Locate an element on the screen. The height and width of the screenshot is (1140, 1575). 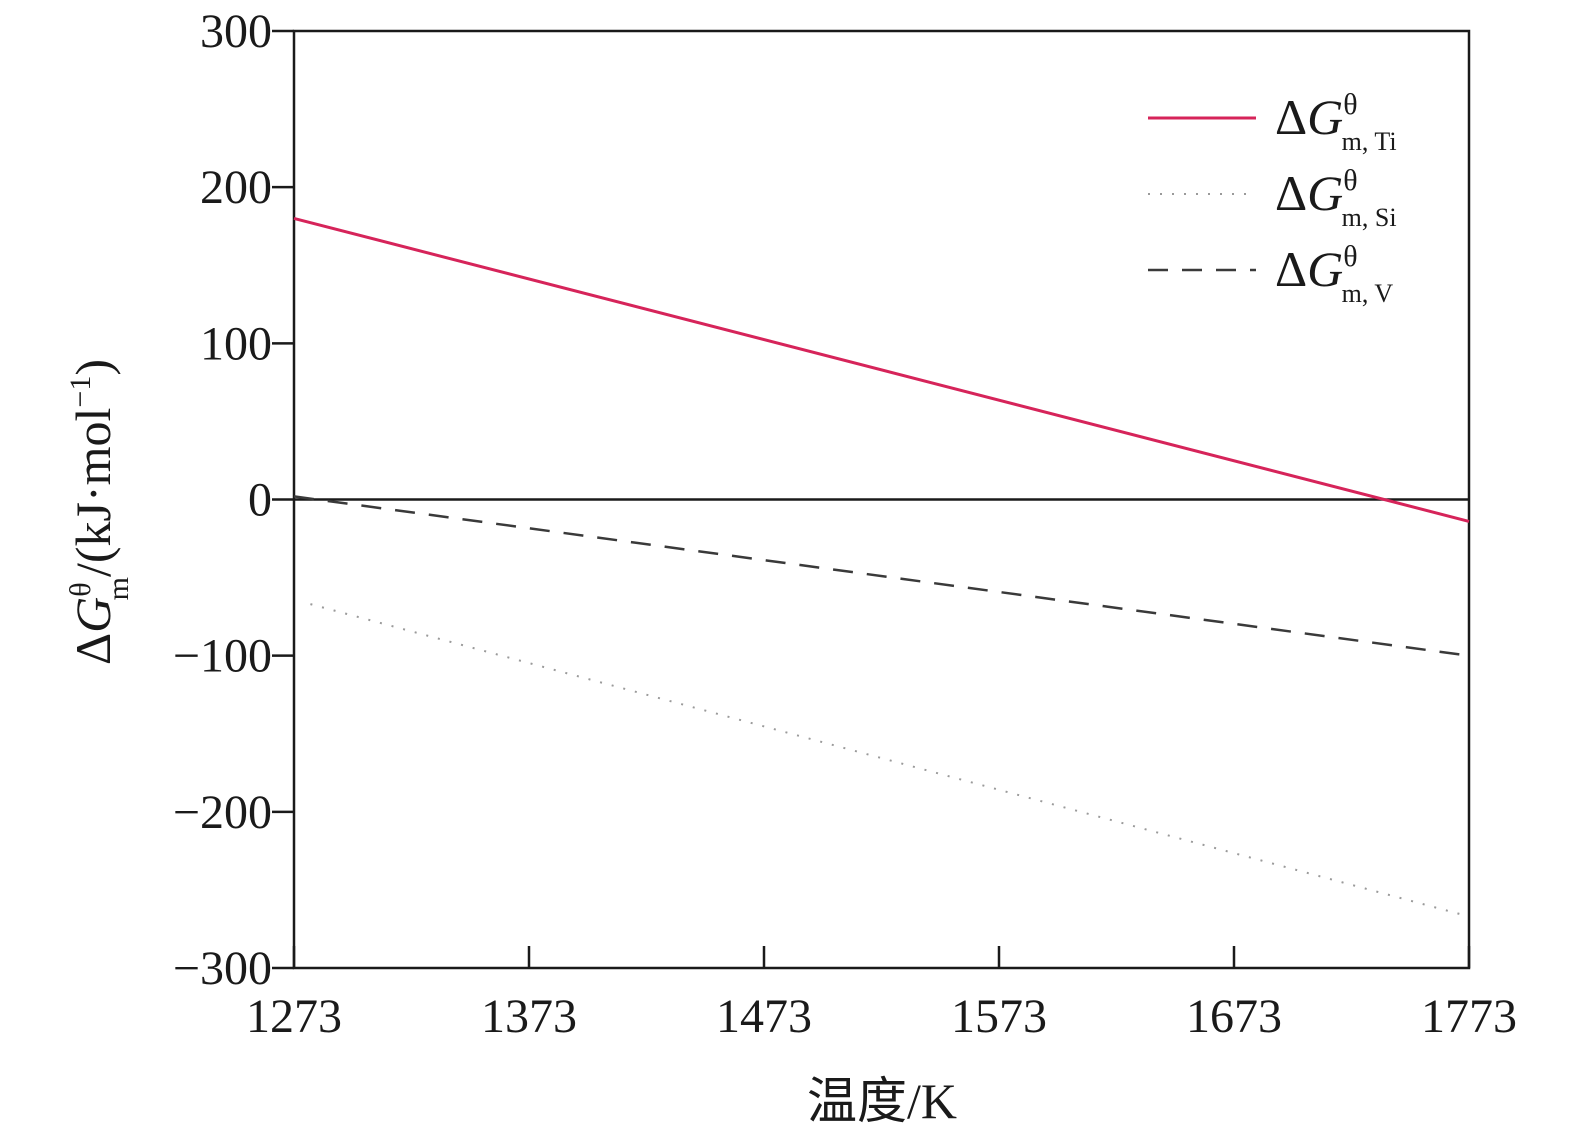
x-tick-label: 1373 is located at coordinates (529, 1016).